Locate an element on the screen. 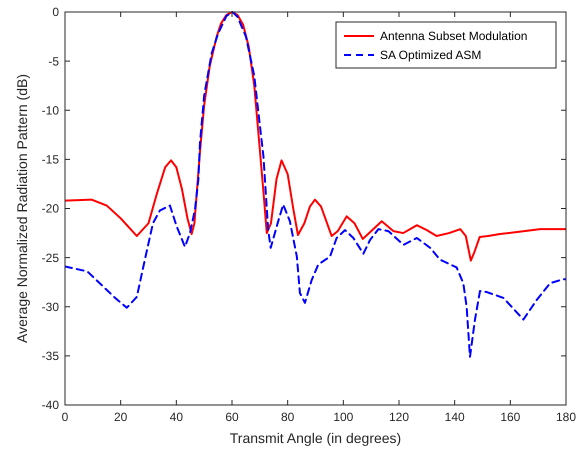  y-tick-label: -15 is located at coordinates (51, 159).